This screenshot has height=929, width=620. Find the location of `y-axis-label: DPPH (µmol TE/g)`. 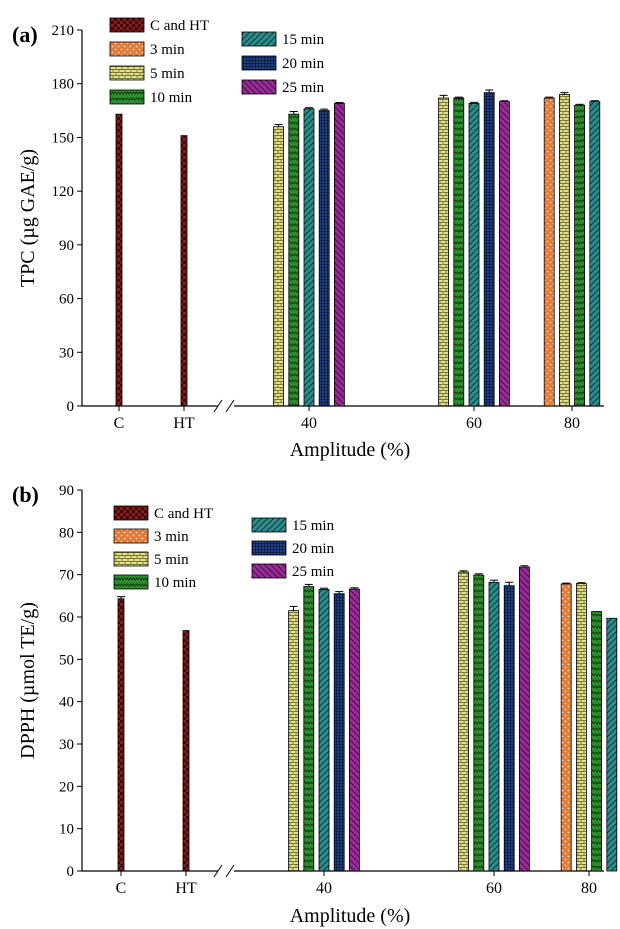

y-axis-label: DPPH (µmol TE/g) is located at coordinates (28, 680).